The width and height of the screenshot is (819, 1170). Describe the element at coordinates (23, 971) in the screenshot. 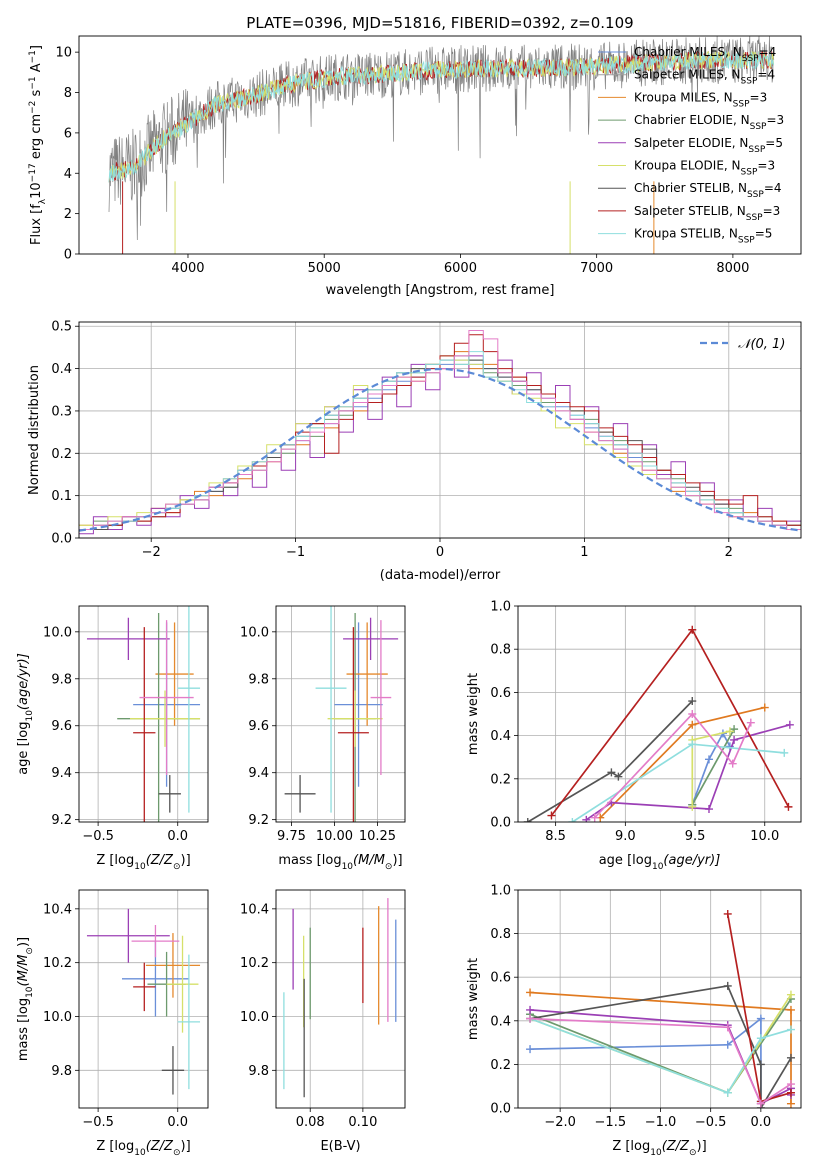

I see `label-part: (M/M` at that location.